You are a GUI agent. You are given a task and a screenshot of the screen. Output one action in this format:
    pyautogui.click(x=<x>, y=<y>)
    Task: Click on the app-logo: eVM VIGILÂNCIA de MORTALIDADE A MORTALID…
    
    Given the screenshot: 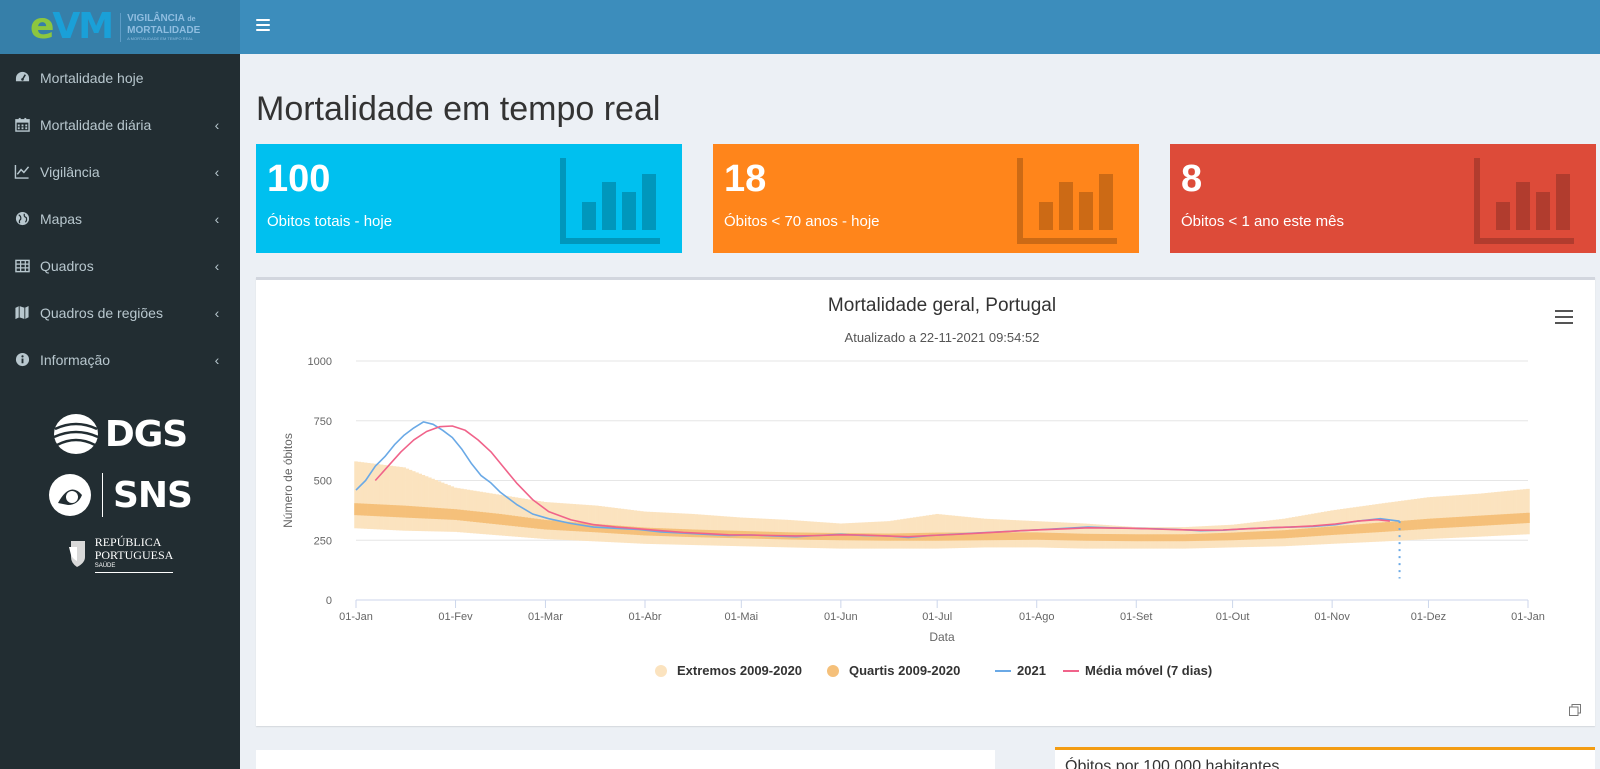 What is the action you would take?
    pyautogui.click(x=120, y=27)
    